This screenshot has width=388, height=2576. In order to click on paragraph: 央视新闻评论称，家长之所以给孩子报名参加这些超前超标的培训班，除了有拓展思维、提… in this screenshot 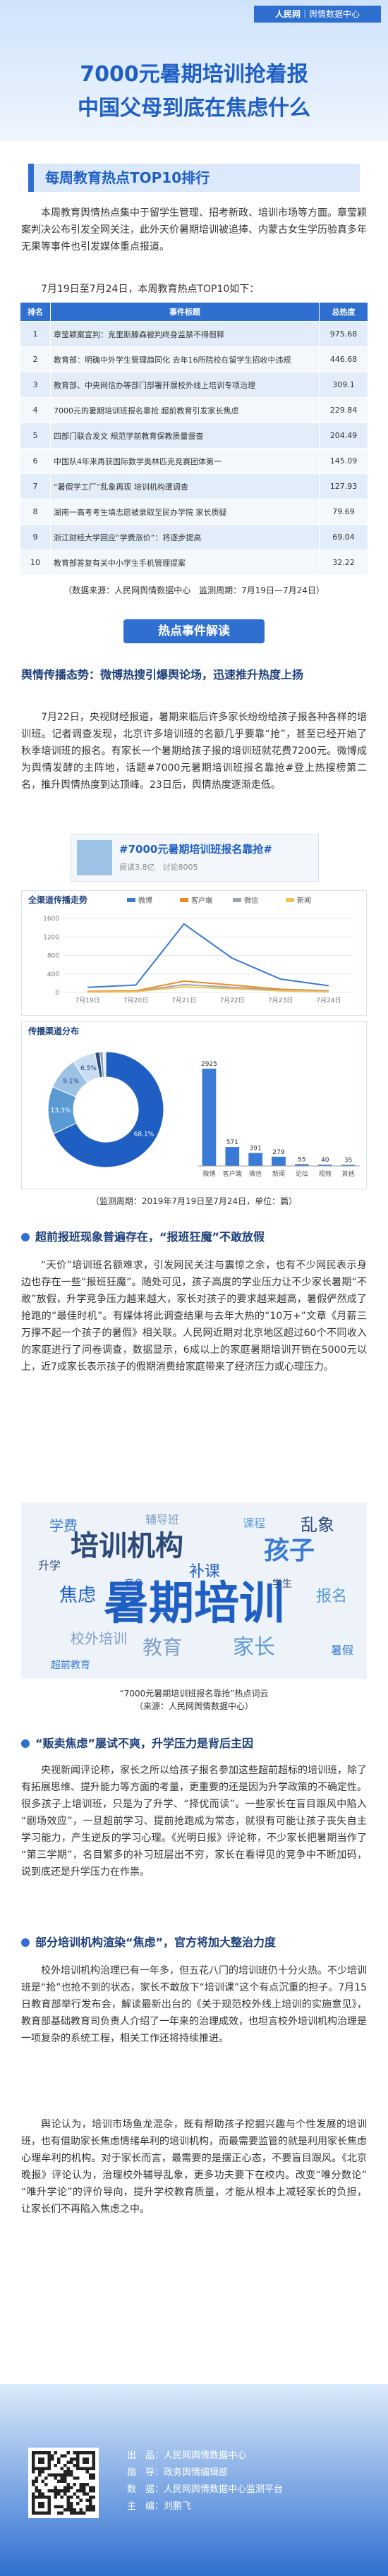, I will do `click(194, 1821)`.